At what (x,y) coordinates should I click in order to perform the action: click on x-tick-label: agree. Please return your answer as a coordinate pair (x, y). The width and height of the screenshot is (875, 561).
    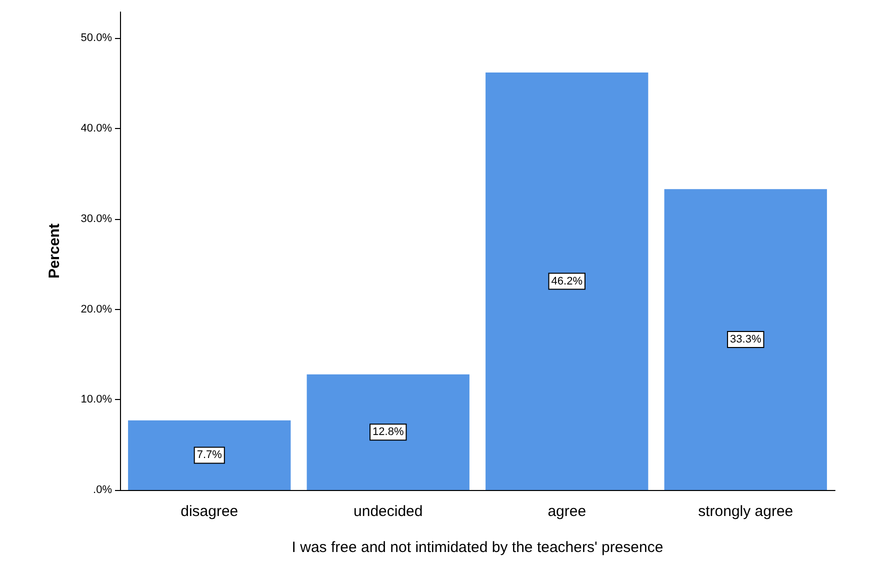
    Looking at the image, I should click on (567, 511).